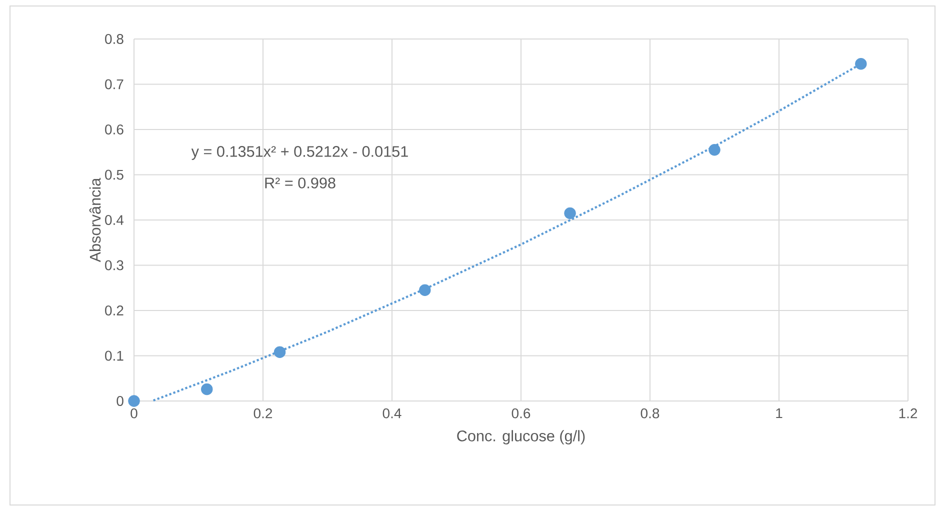  I want to click on x-tick-label: 1.2, so click(908, 413).